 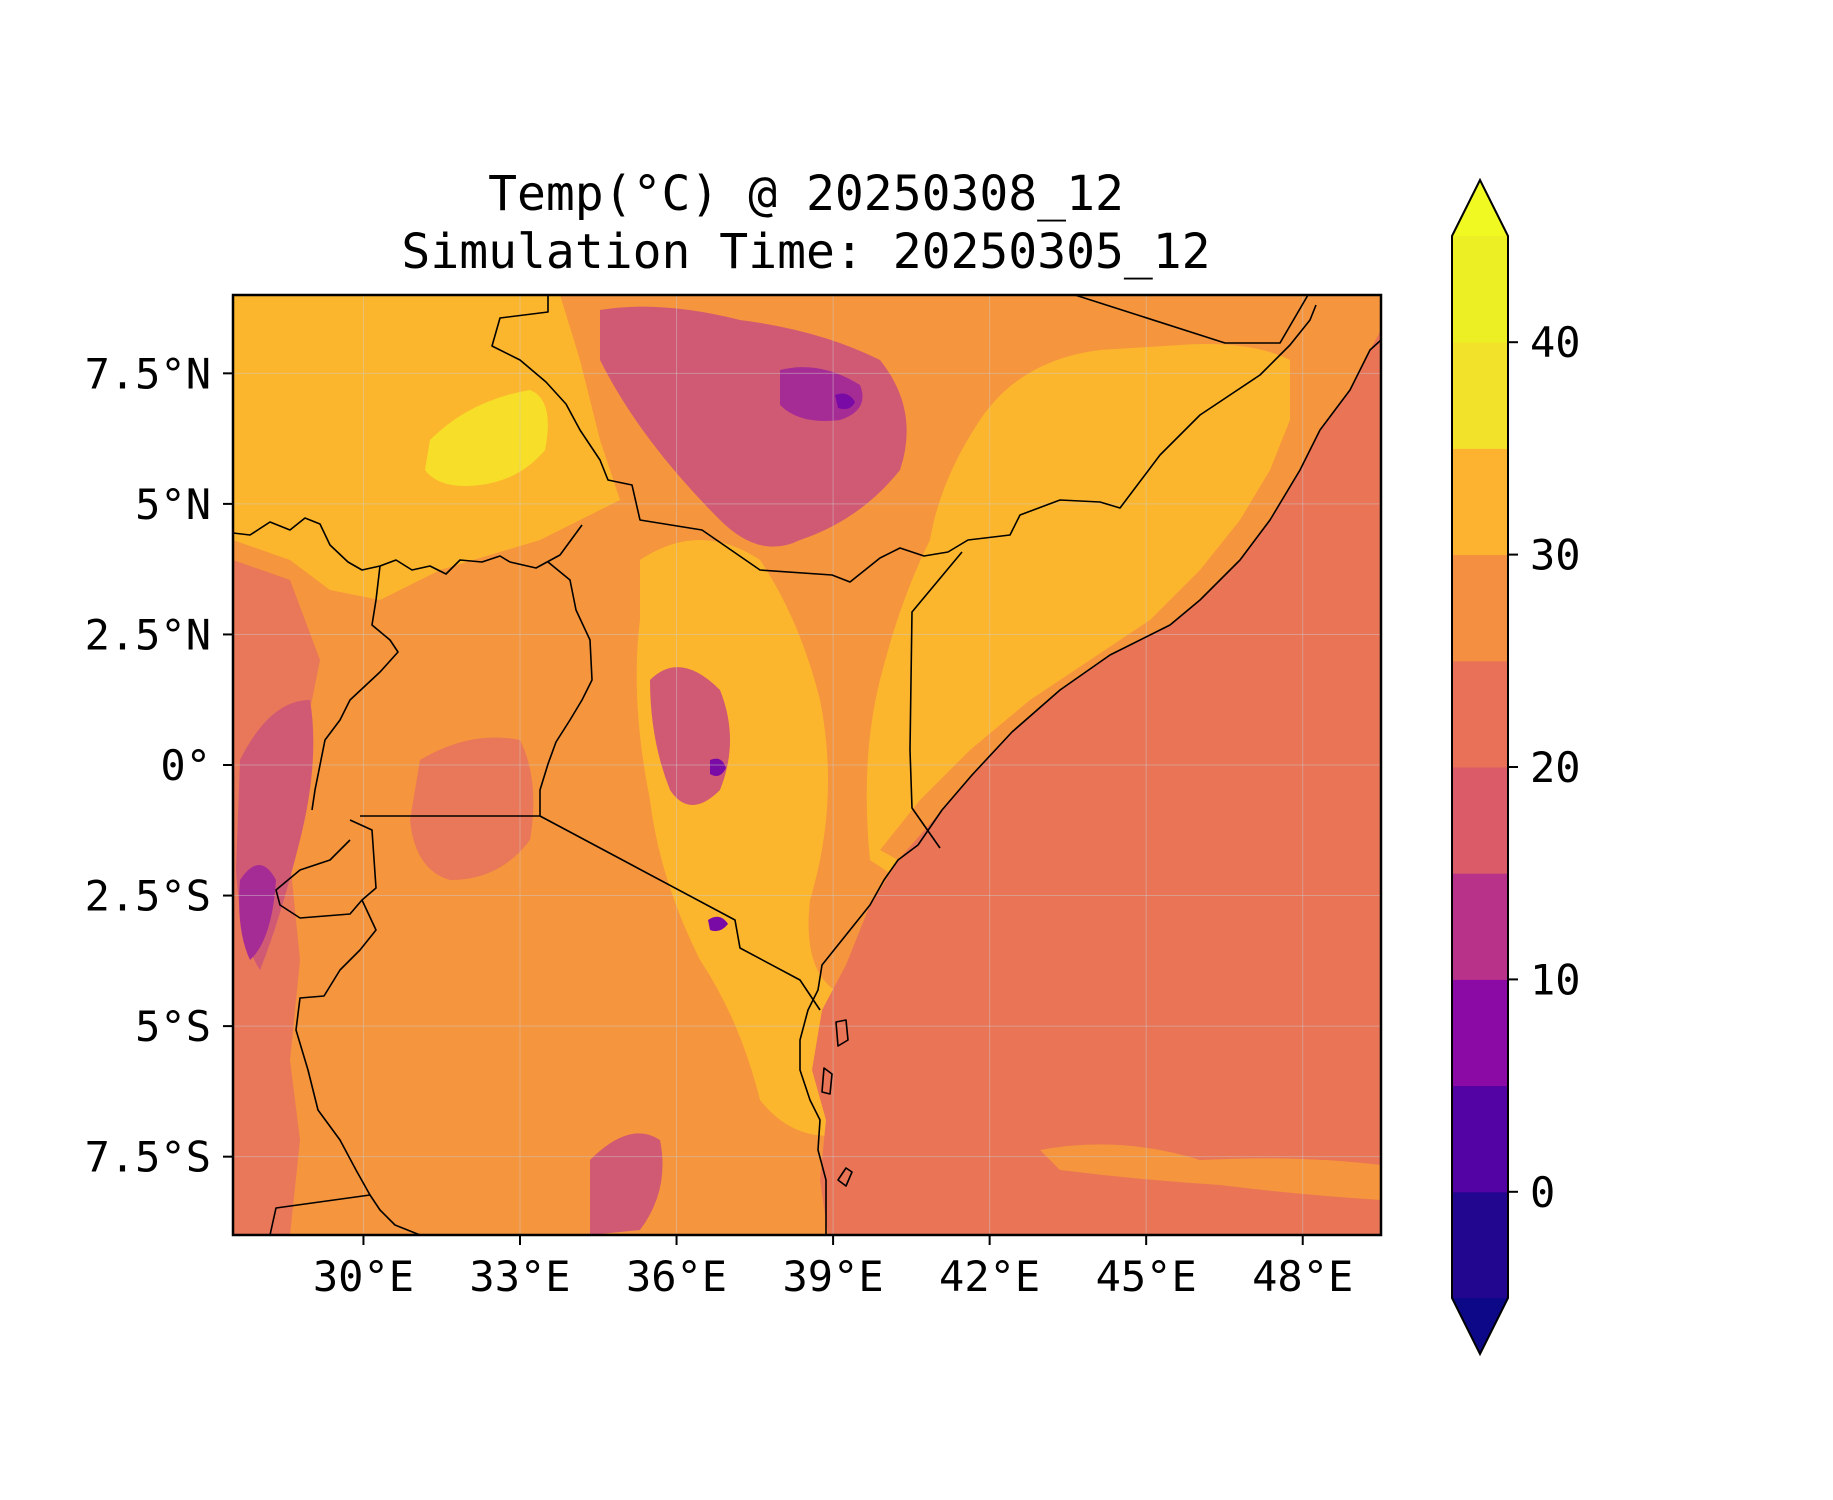 I want to click on border-rwanda-burundi, so click(x=326, y=869).